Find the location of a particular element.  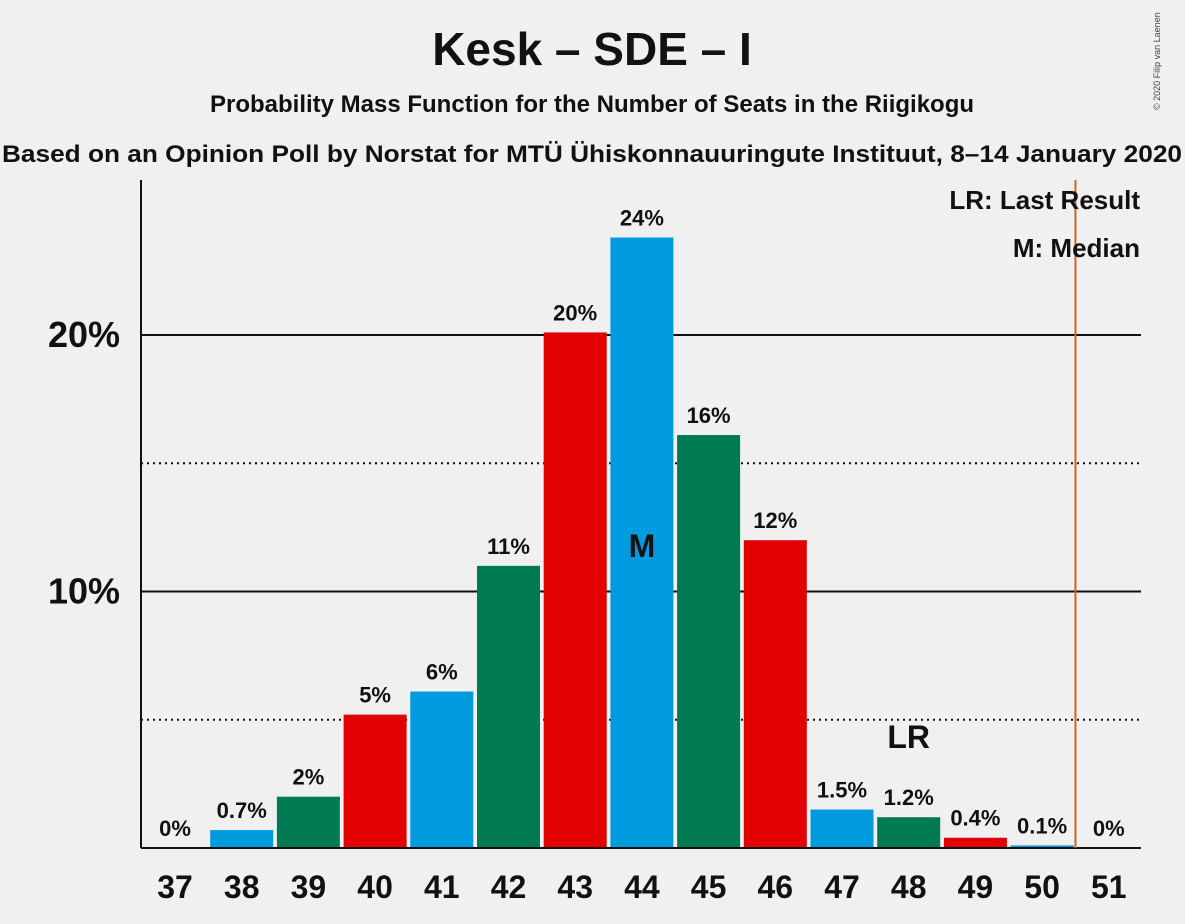

x-tick-label: 50 is located at coordinates (1042, 887).